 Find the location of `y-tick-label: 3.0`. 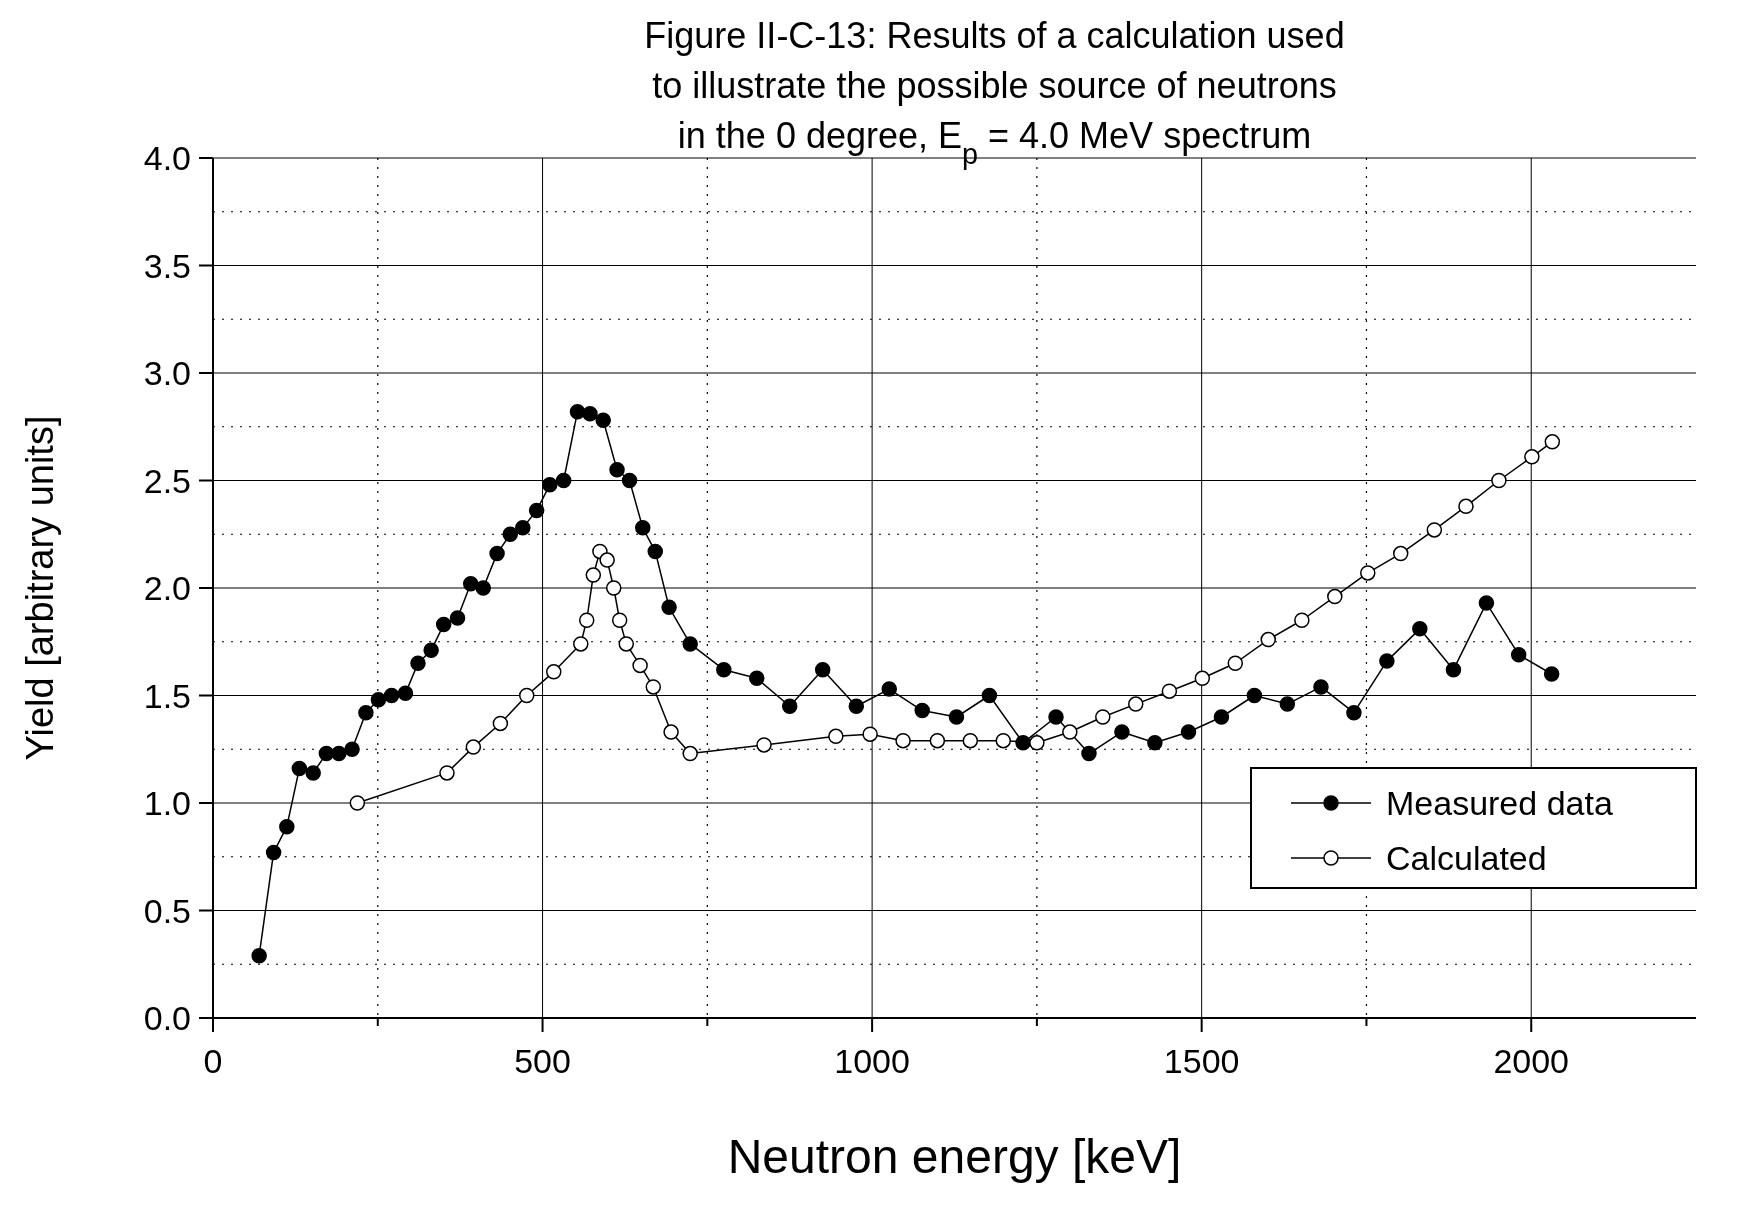

y-tick-label: 3.0 is located at coordinates (167, 373).